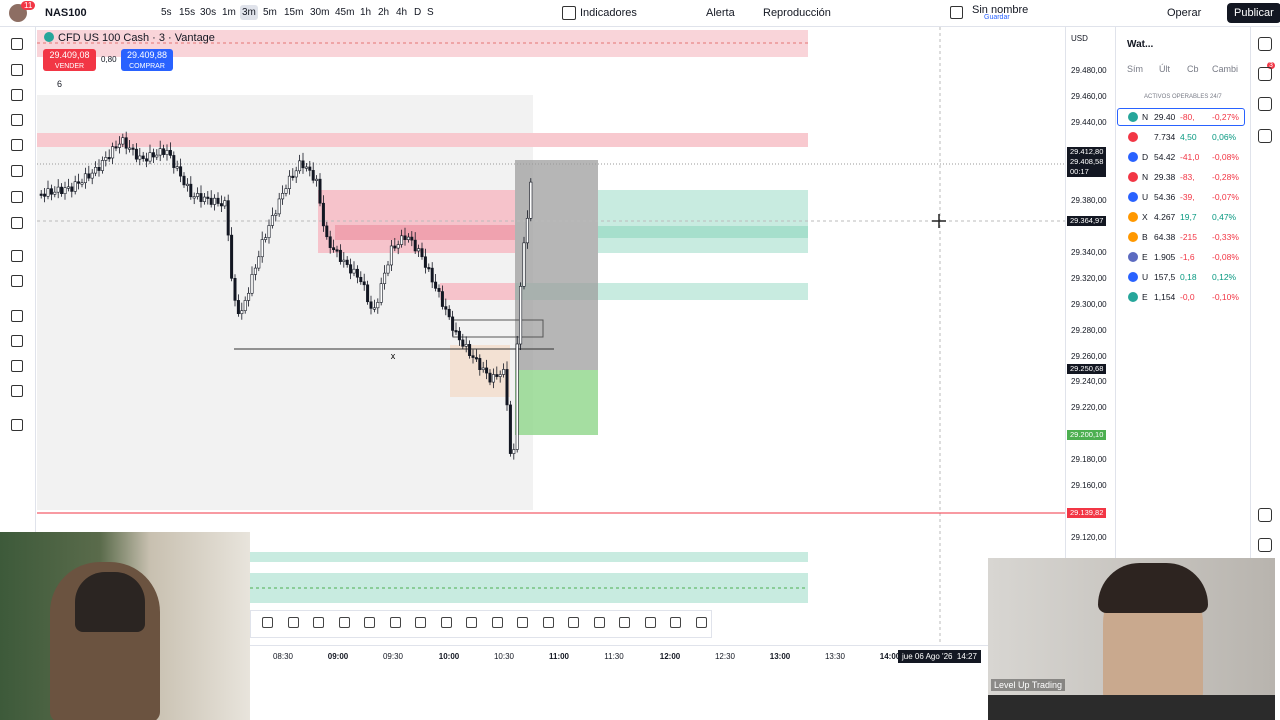 The height and width of the screenshot is (720, 1280). I want to click on interval: 15s, so click(187, 12).